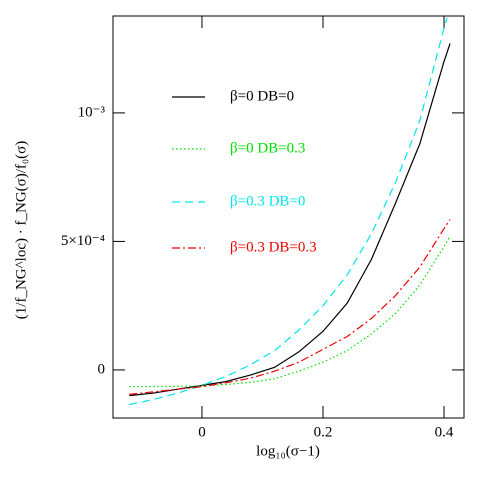 This screenshot has height=491, width=491. What do you see at coordinates (92, 112) in the screenshot?
I see `y-tick-label: 10⁻³` at bounding box center [92, 112].